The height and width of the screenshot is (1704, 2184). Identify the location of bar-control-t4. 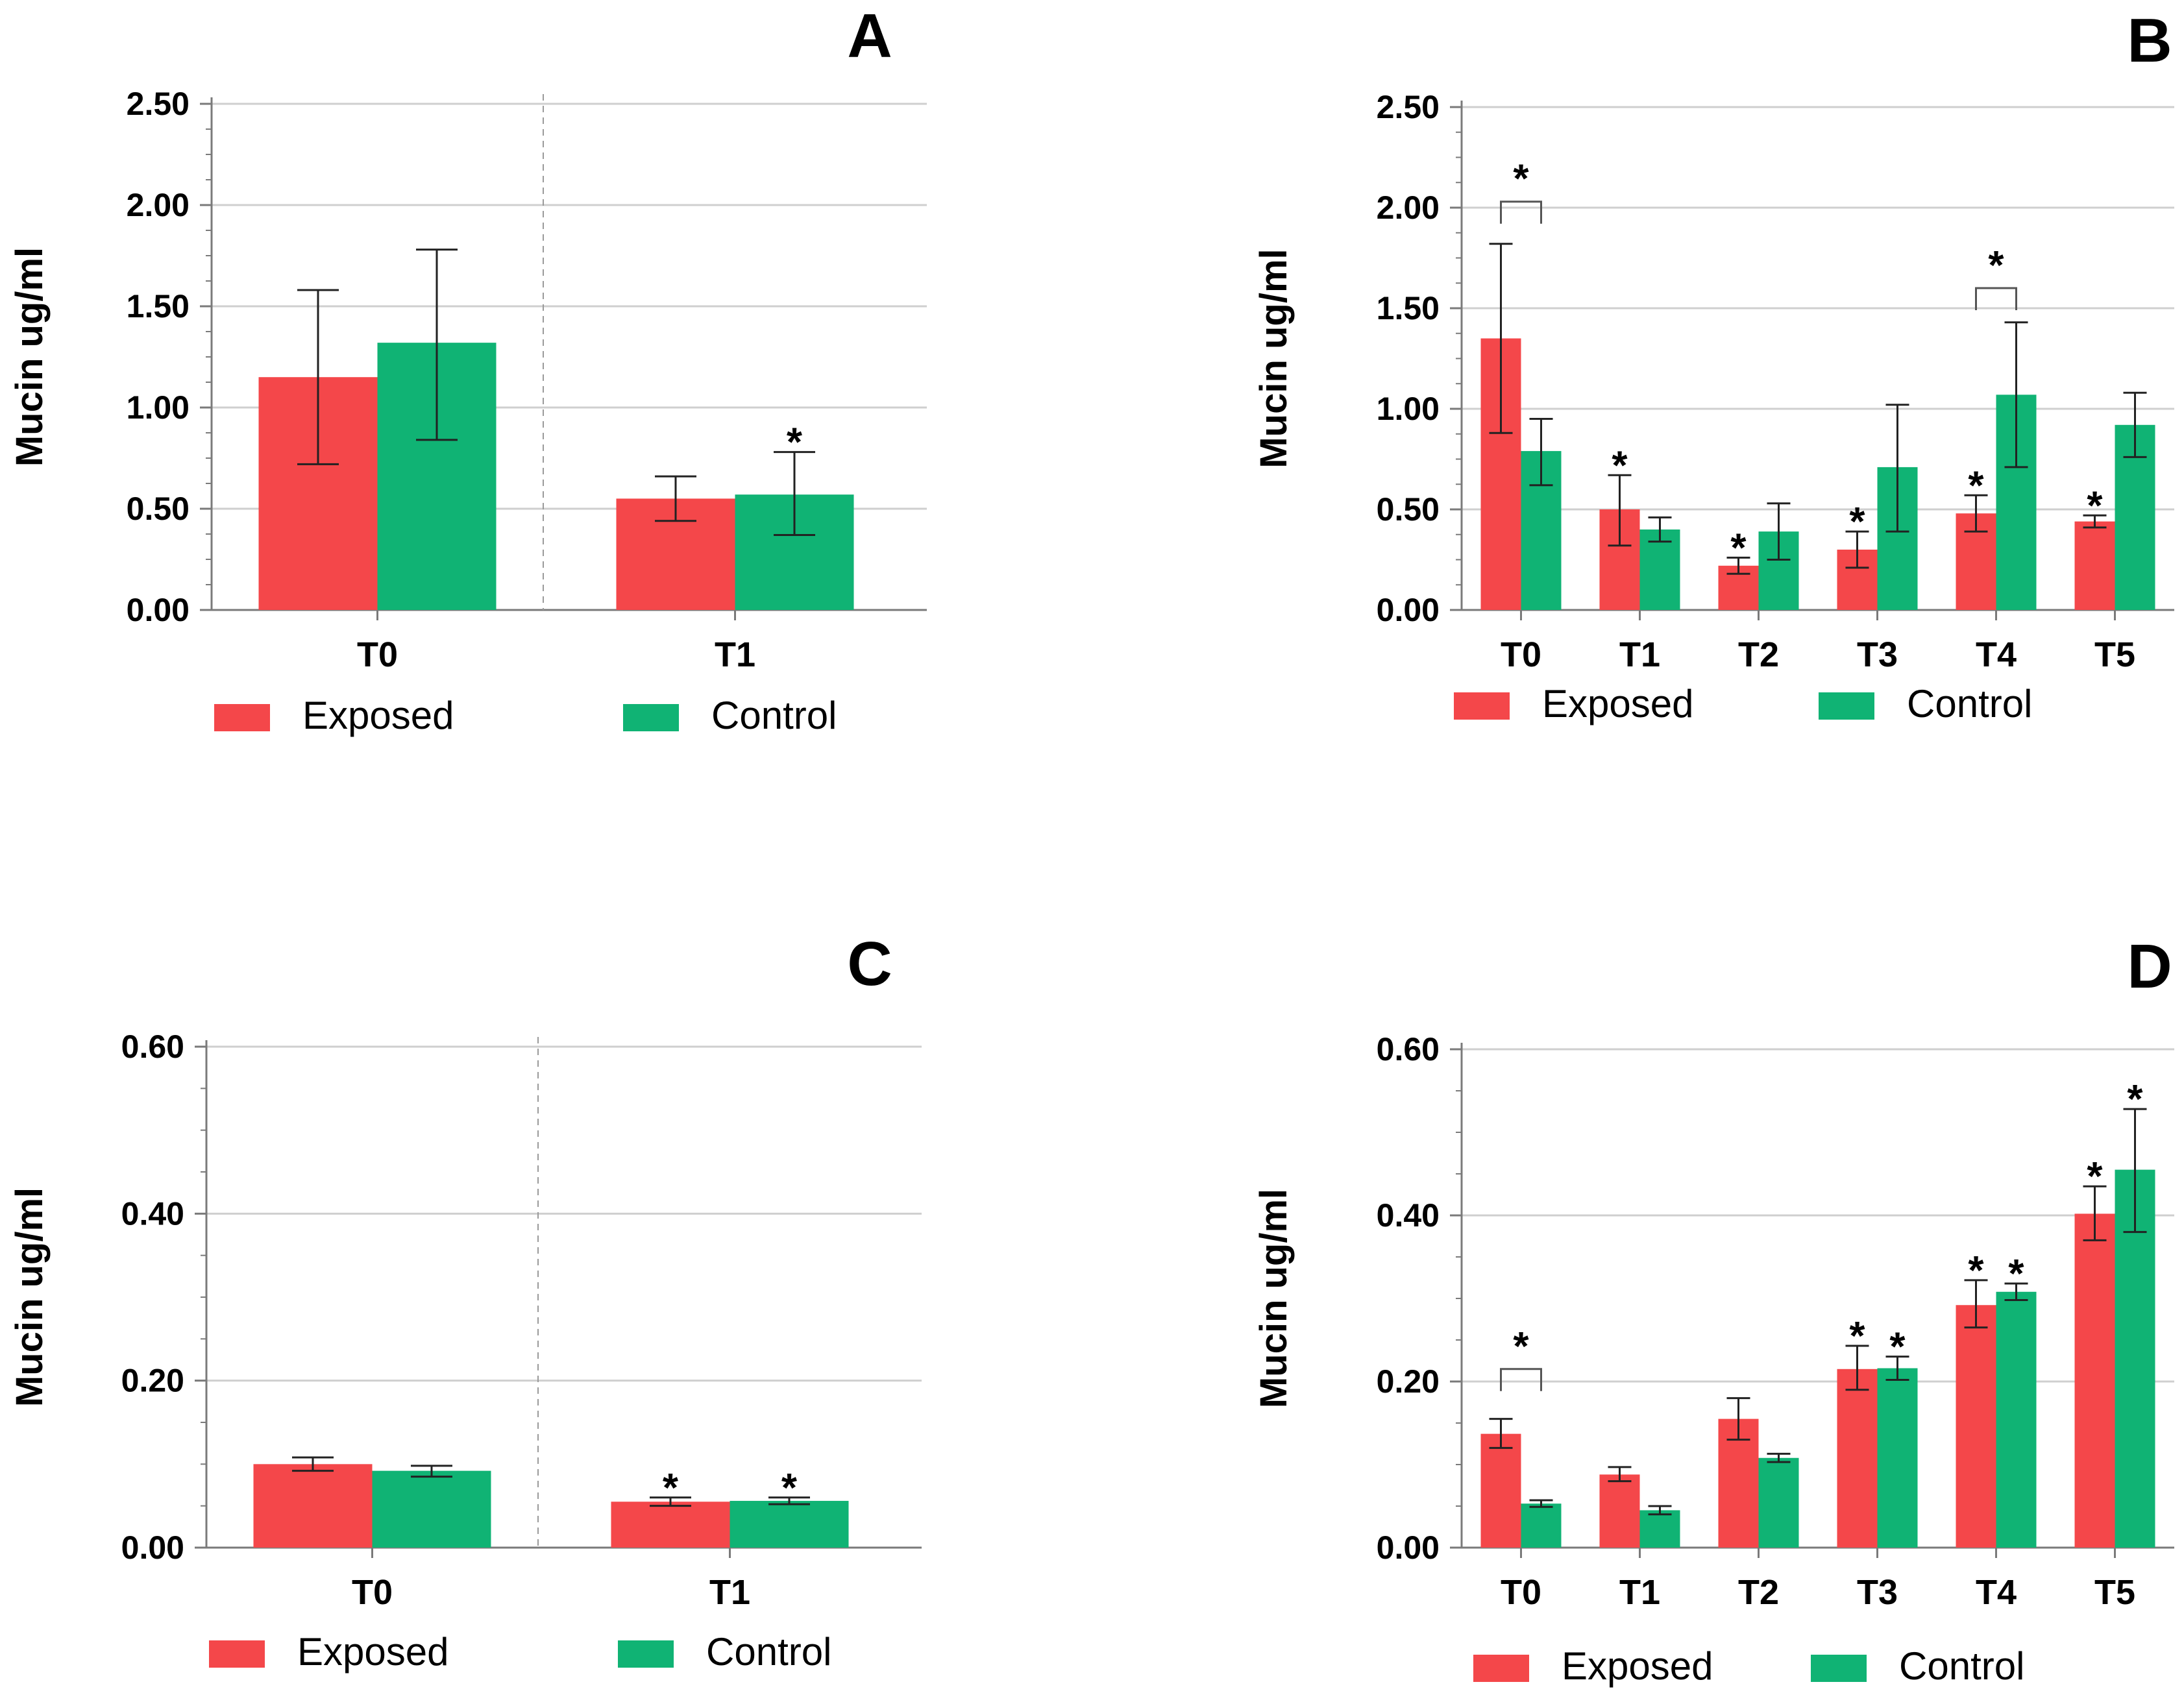
(2017, 1419).